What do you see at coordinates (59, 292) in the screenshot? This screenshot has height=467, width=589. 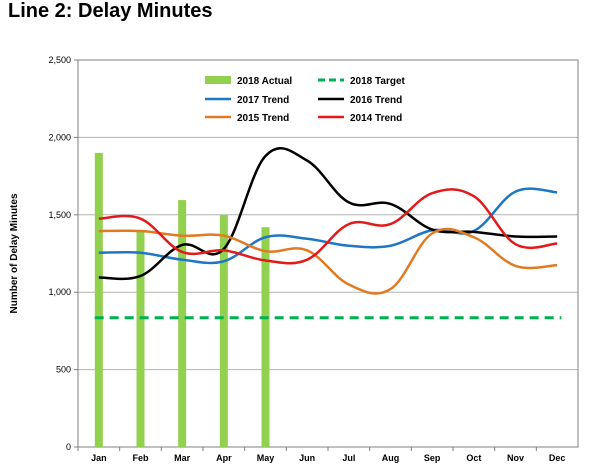 I see `y-tick-label: 1,000` at bounding box center [59, 292].